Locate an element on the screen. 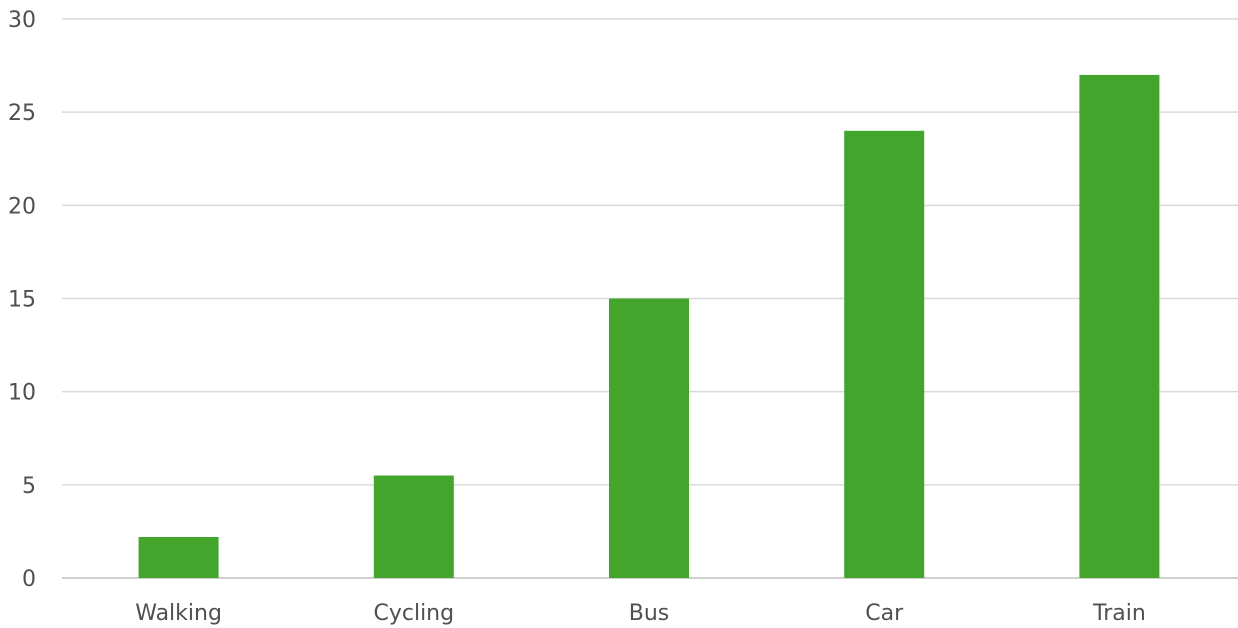  bar-bus is located at coordinates (649, 438).